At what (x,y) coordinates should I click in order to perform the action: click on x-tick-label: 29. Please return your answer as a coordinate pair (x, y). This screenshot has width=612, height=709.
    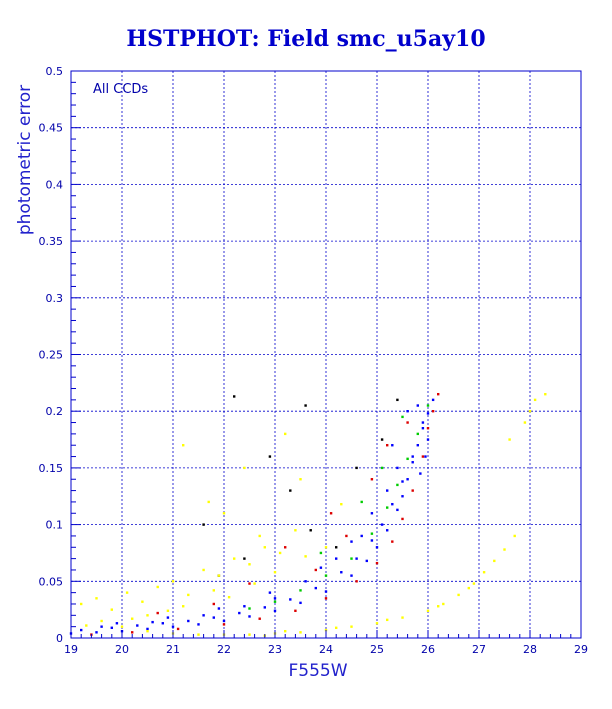
    Looking at the image, I should click on (581, 649).